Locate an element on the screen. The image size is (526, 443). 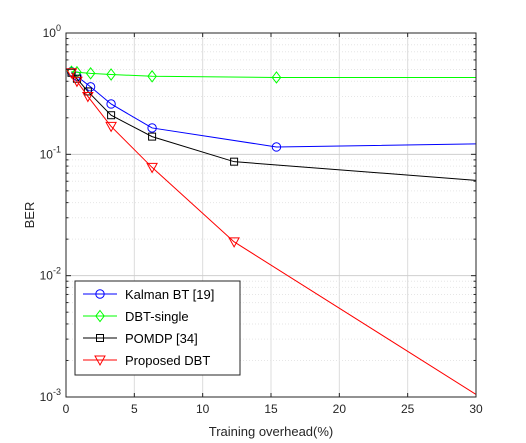
x-tick-label: 20 is located at coordinates (340, 409).